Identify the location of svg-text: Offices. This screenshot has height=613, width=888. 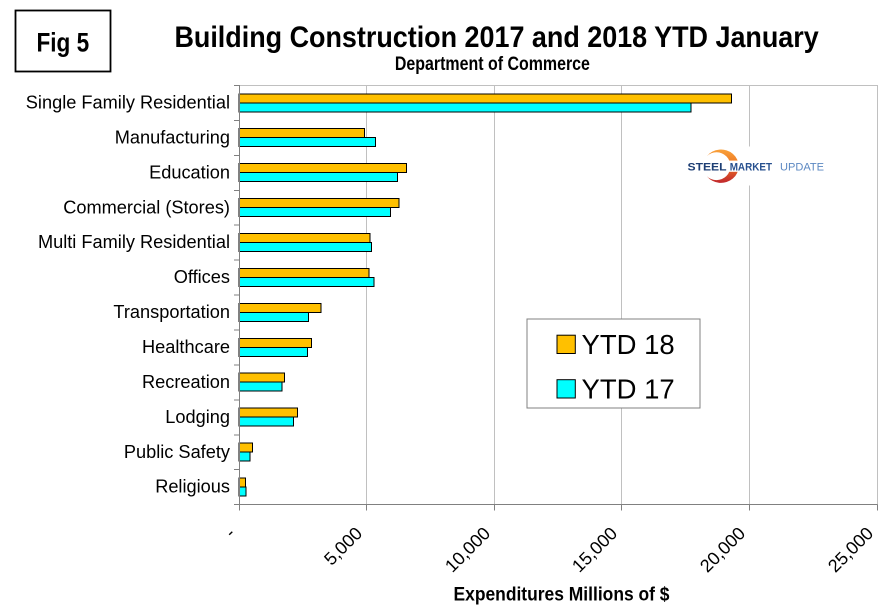
(202, 277).